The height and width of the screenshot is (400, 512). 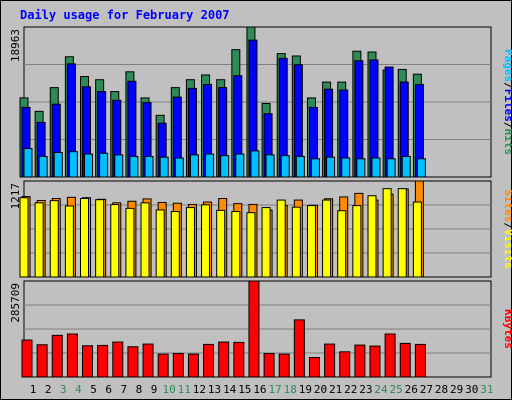 What do you see at coordinates (507, 125) in the screenshot?
I see `axis-title-part: /` at bounding box center [507, 125].